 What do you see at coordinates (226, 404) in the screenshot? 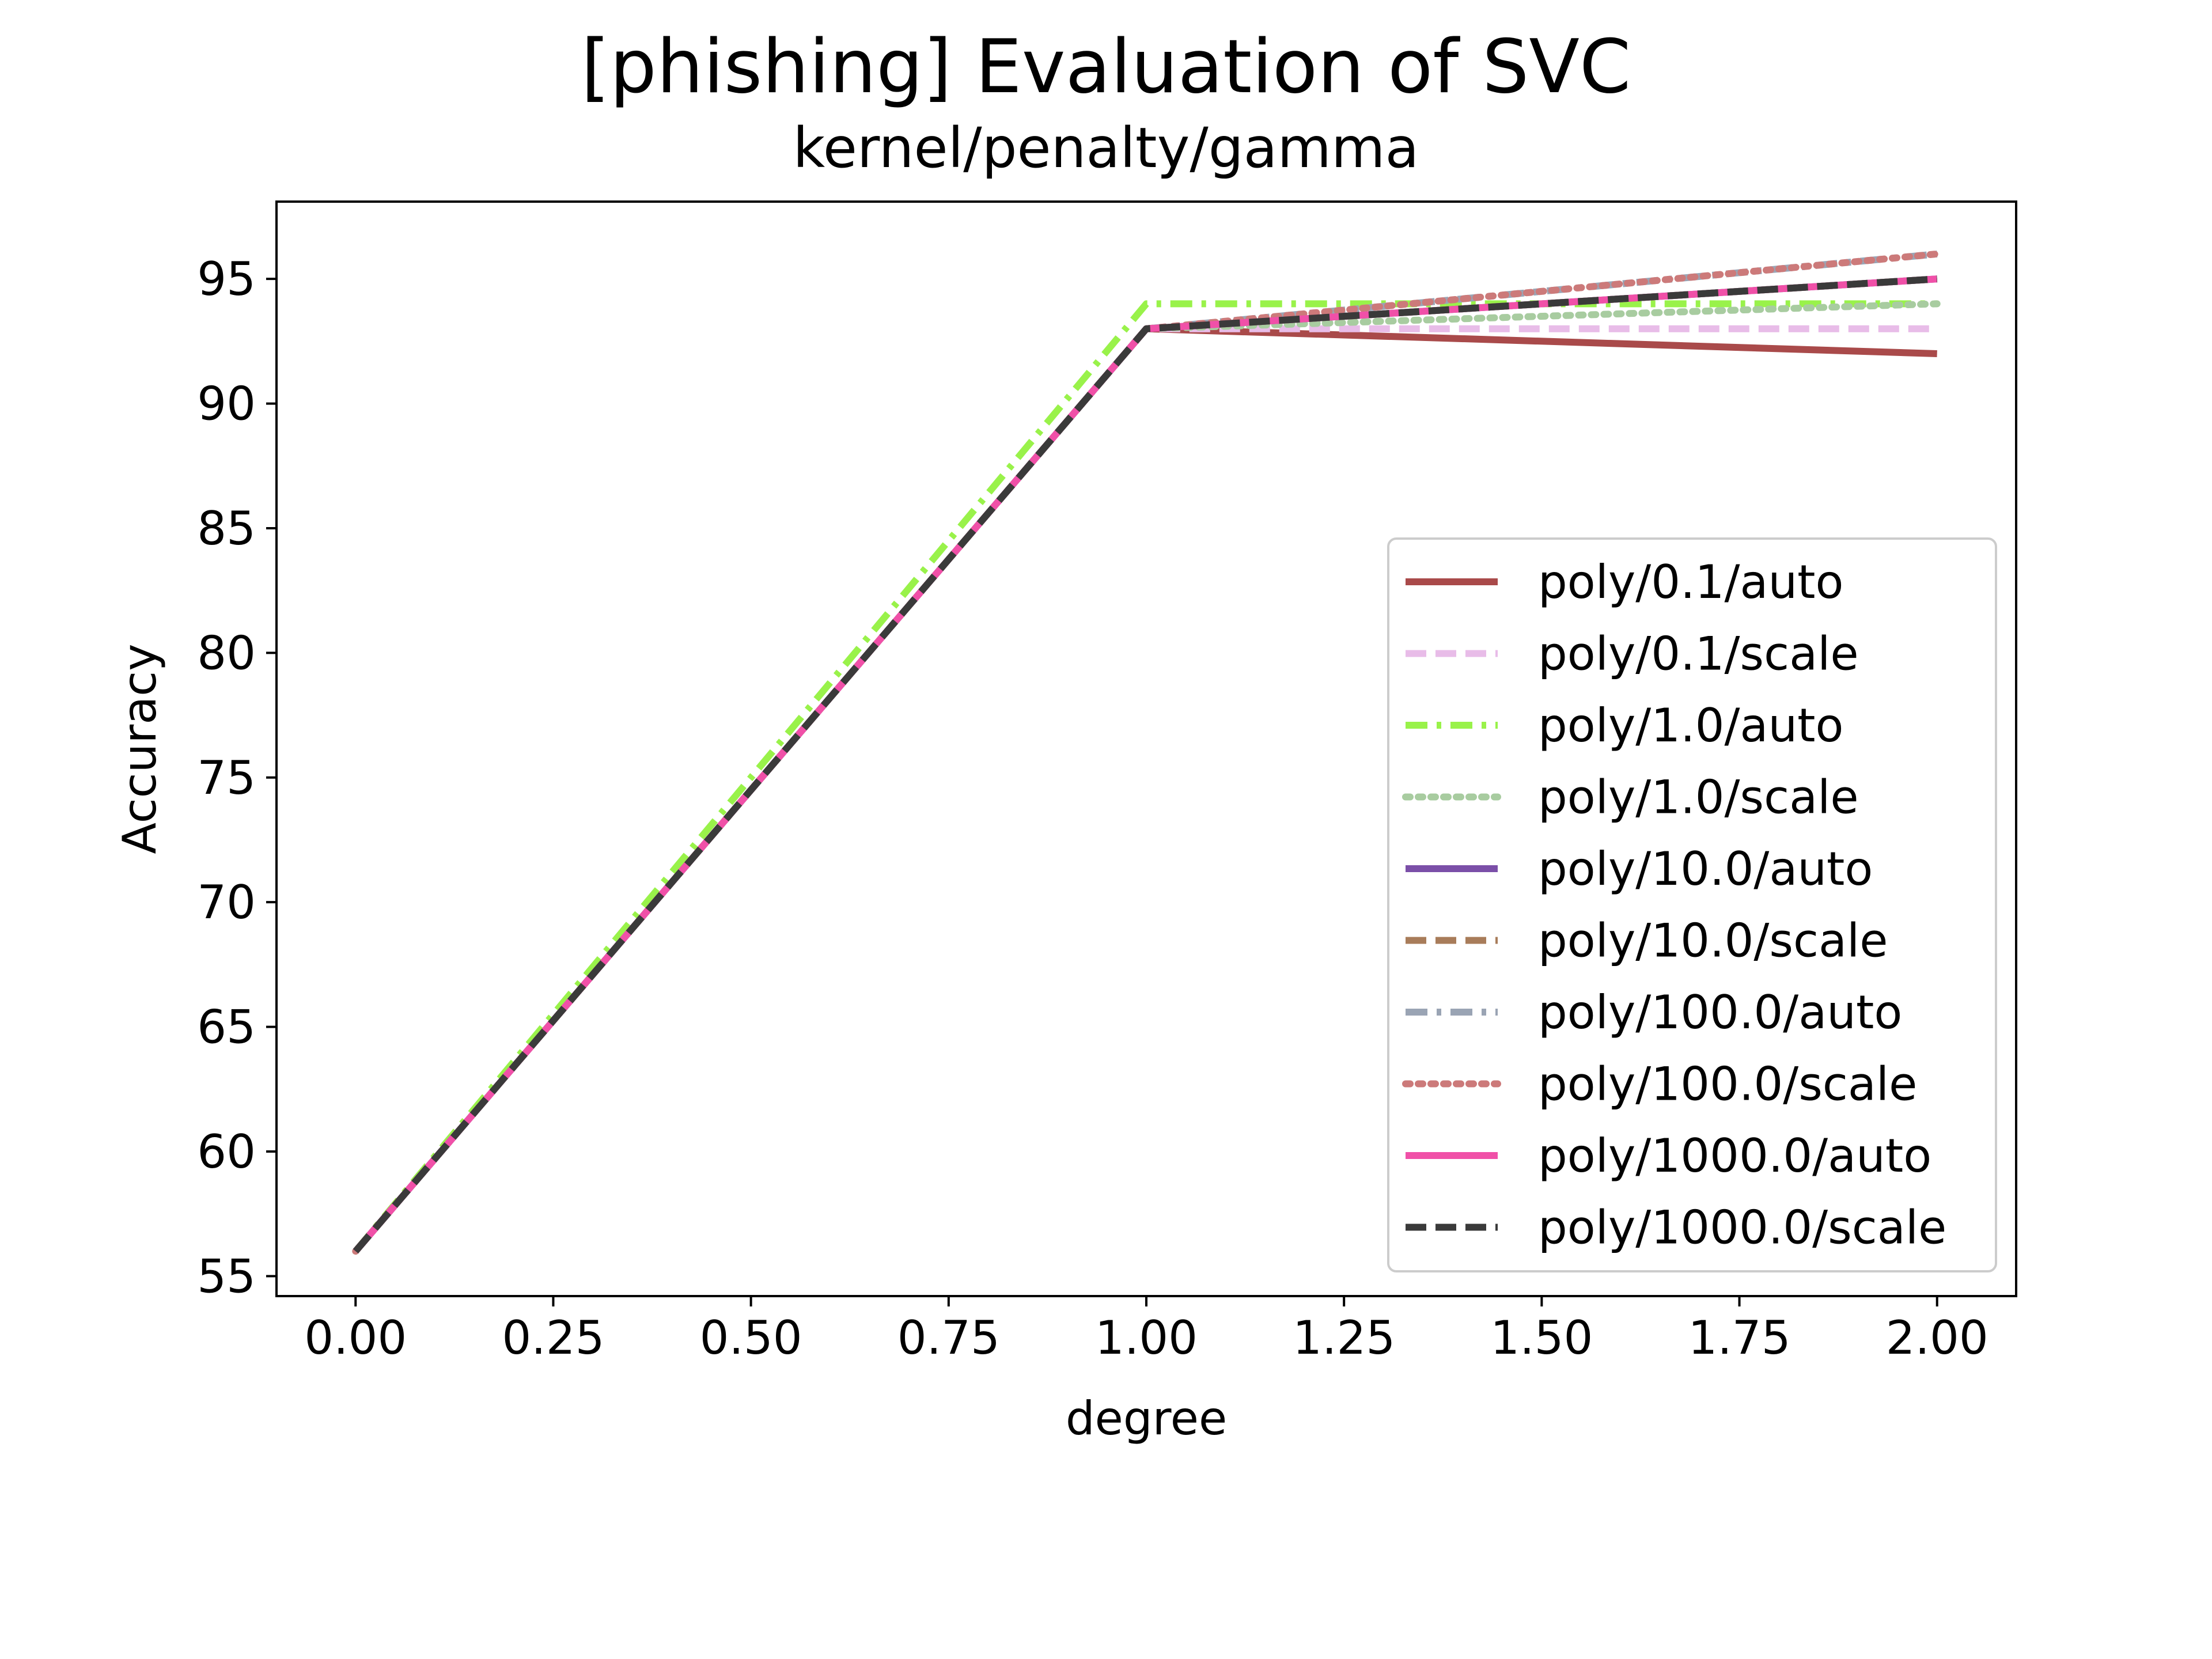
I see `y-tick-label: 90` at bounding box center [226, 404].